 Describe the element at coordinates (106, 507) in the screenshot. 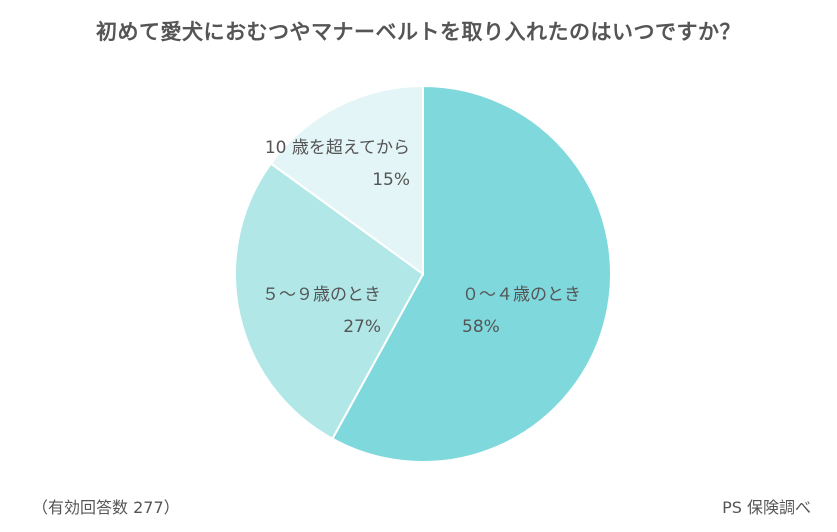

I see `sample-size-note: （有効回答数 277）` at that location.